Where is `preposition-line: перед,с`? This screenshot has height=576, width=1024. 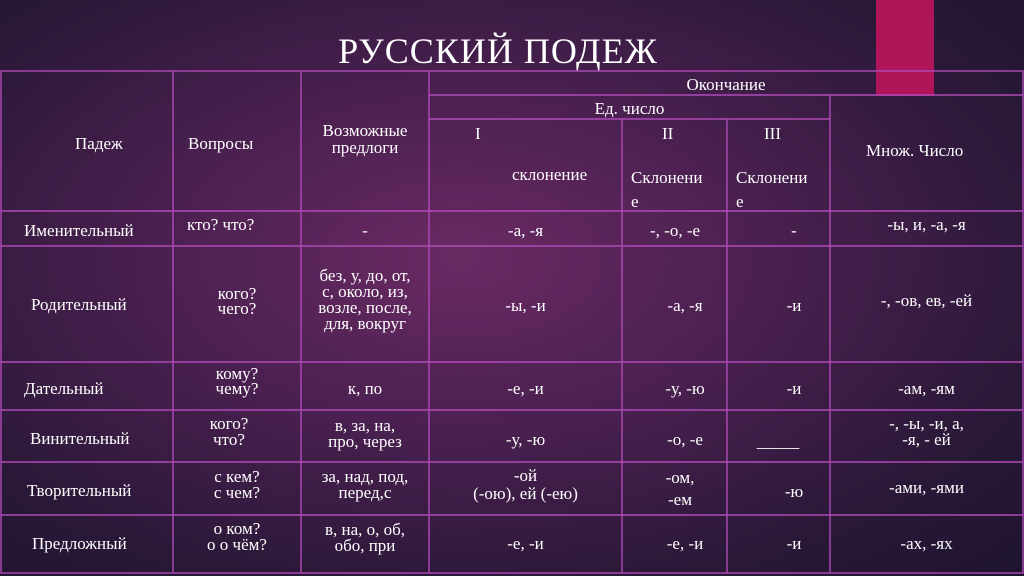 preposition-line: перед,с is located at coordinates (365, 492).